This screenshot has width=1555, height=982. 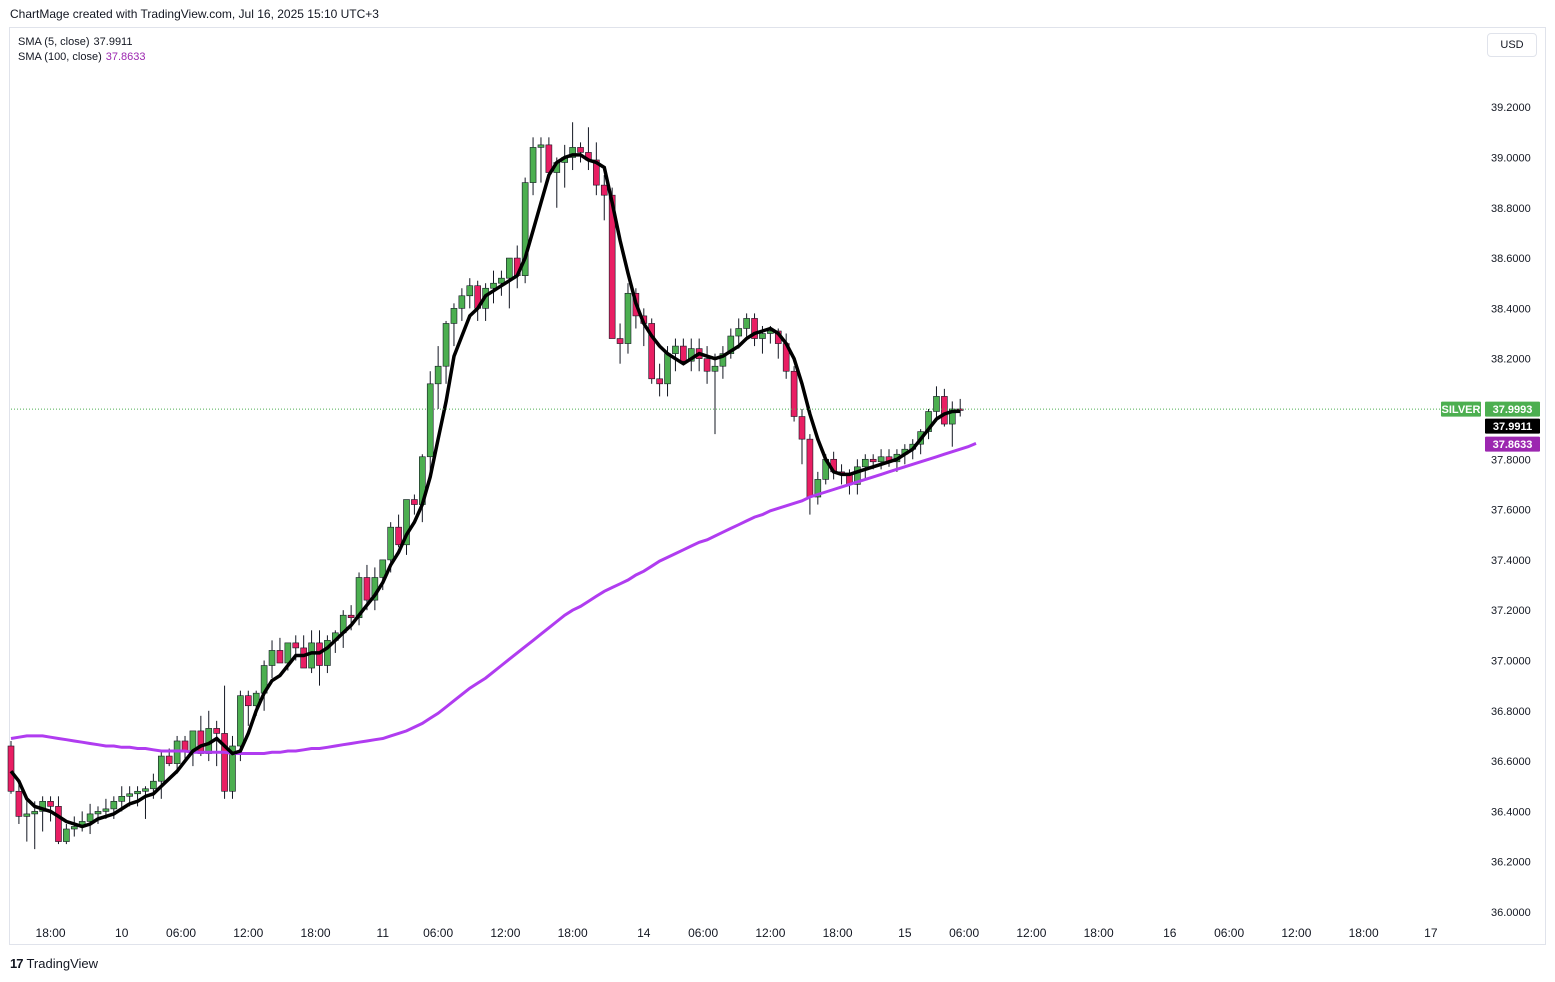 What do you see at coordinates (1513, 410) in the screenshot?
I see `last-price-badge: 37.9993` at bounding box center [1513, 410].